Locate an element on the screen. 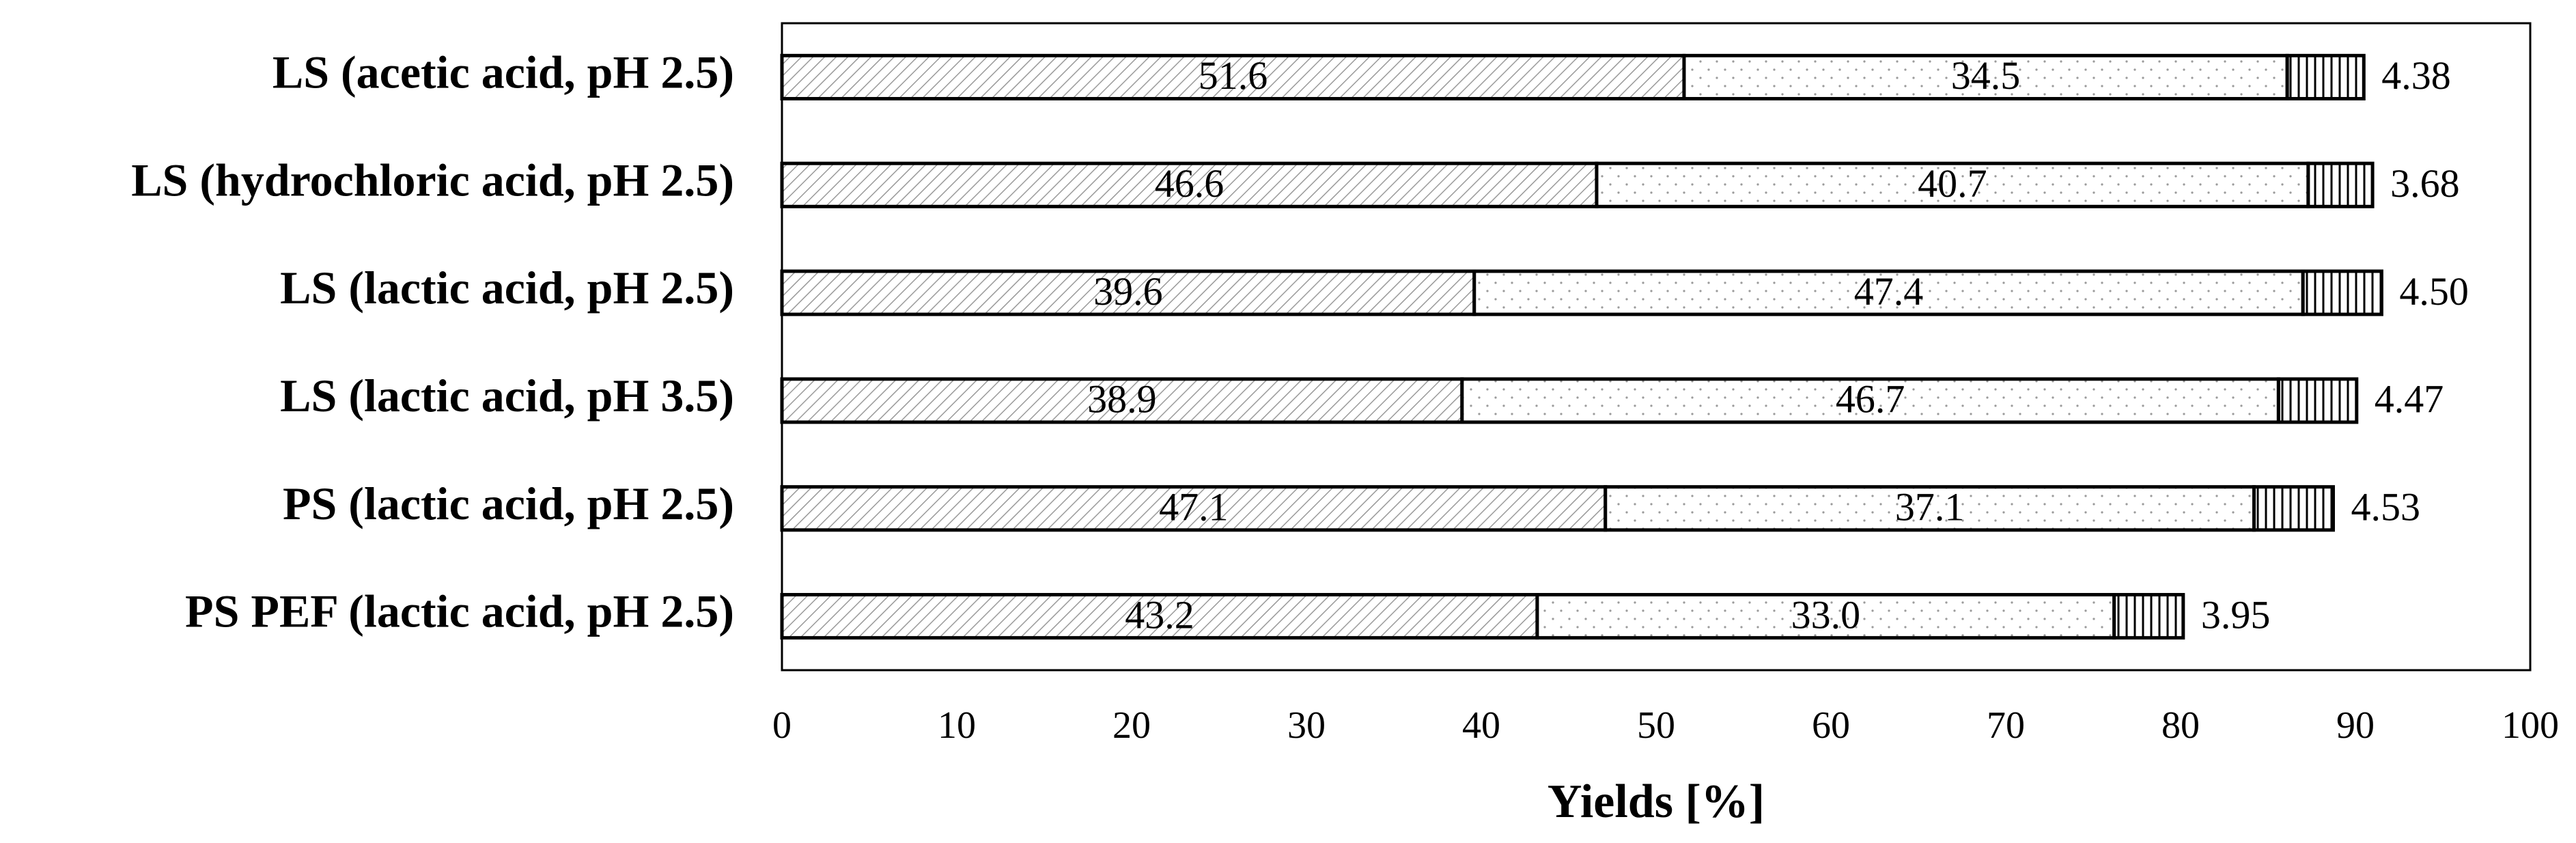 This screenshot has width=2576, height=843. data-label: 51.6 is located at coordinates (1233, 75).